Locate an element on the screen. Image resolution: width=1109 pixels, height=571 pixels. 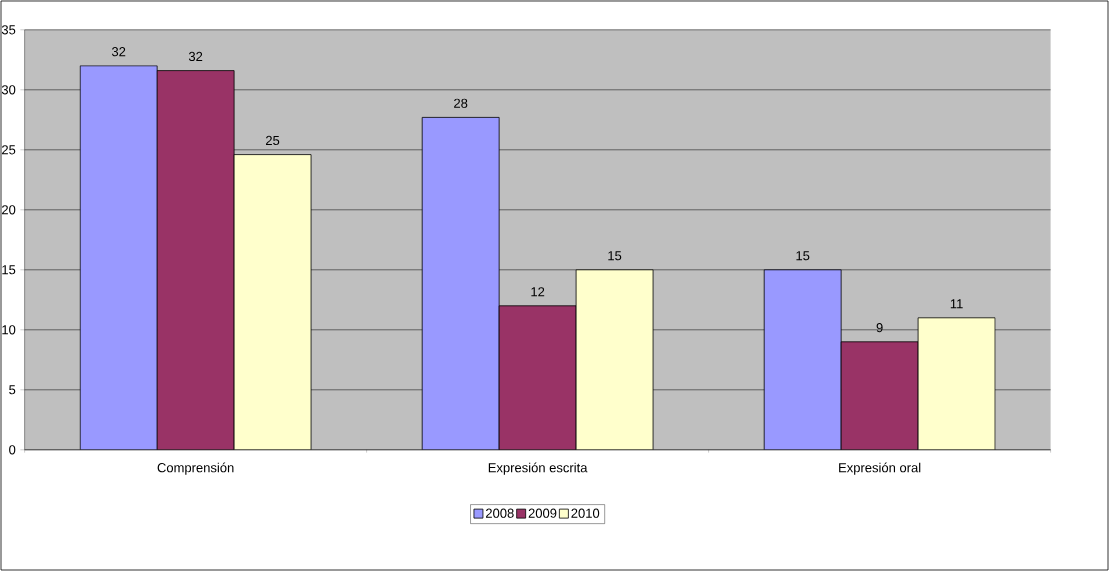
data-label: 25 is located at coordinates (273, 140).